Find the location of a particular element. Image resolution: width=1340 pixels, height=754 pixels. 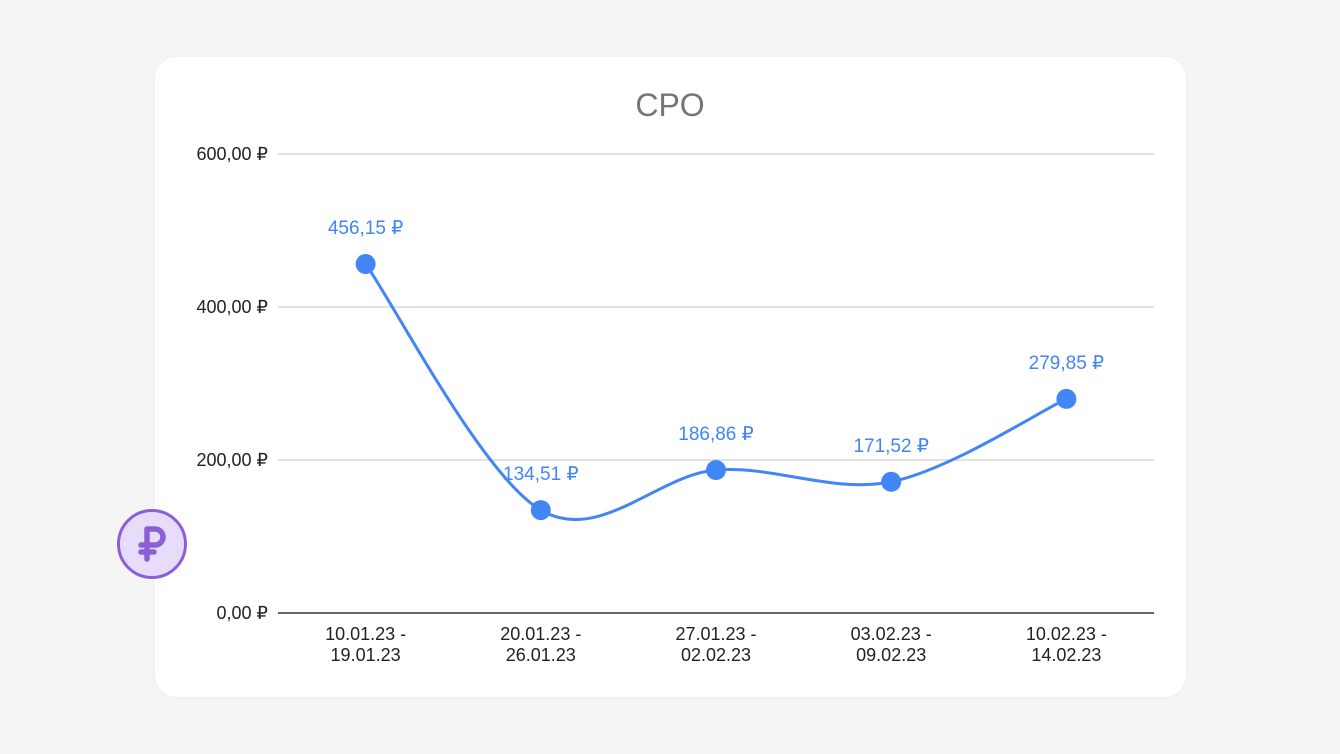

chart-title: CPO is located at coordinates (669, 105).